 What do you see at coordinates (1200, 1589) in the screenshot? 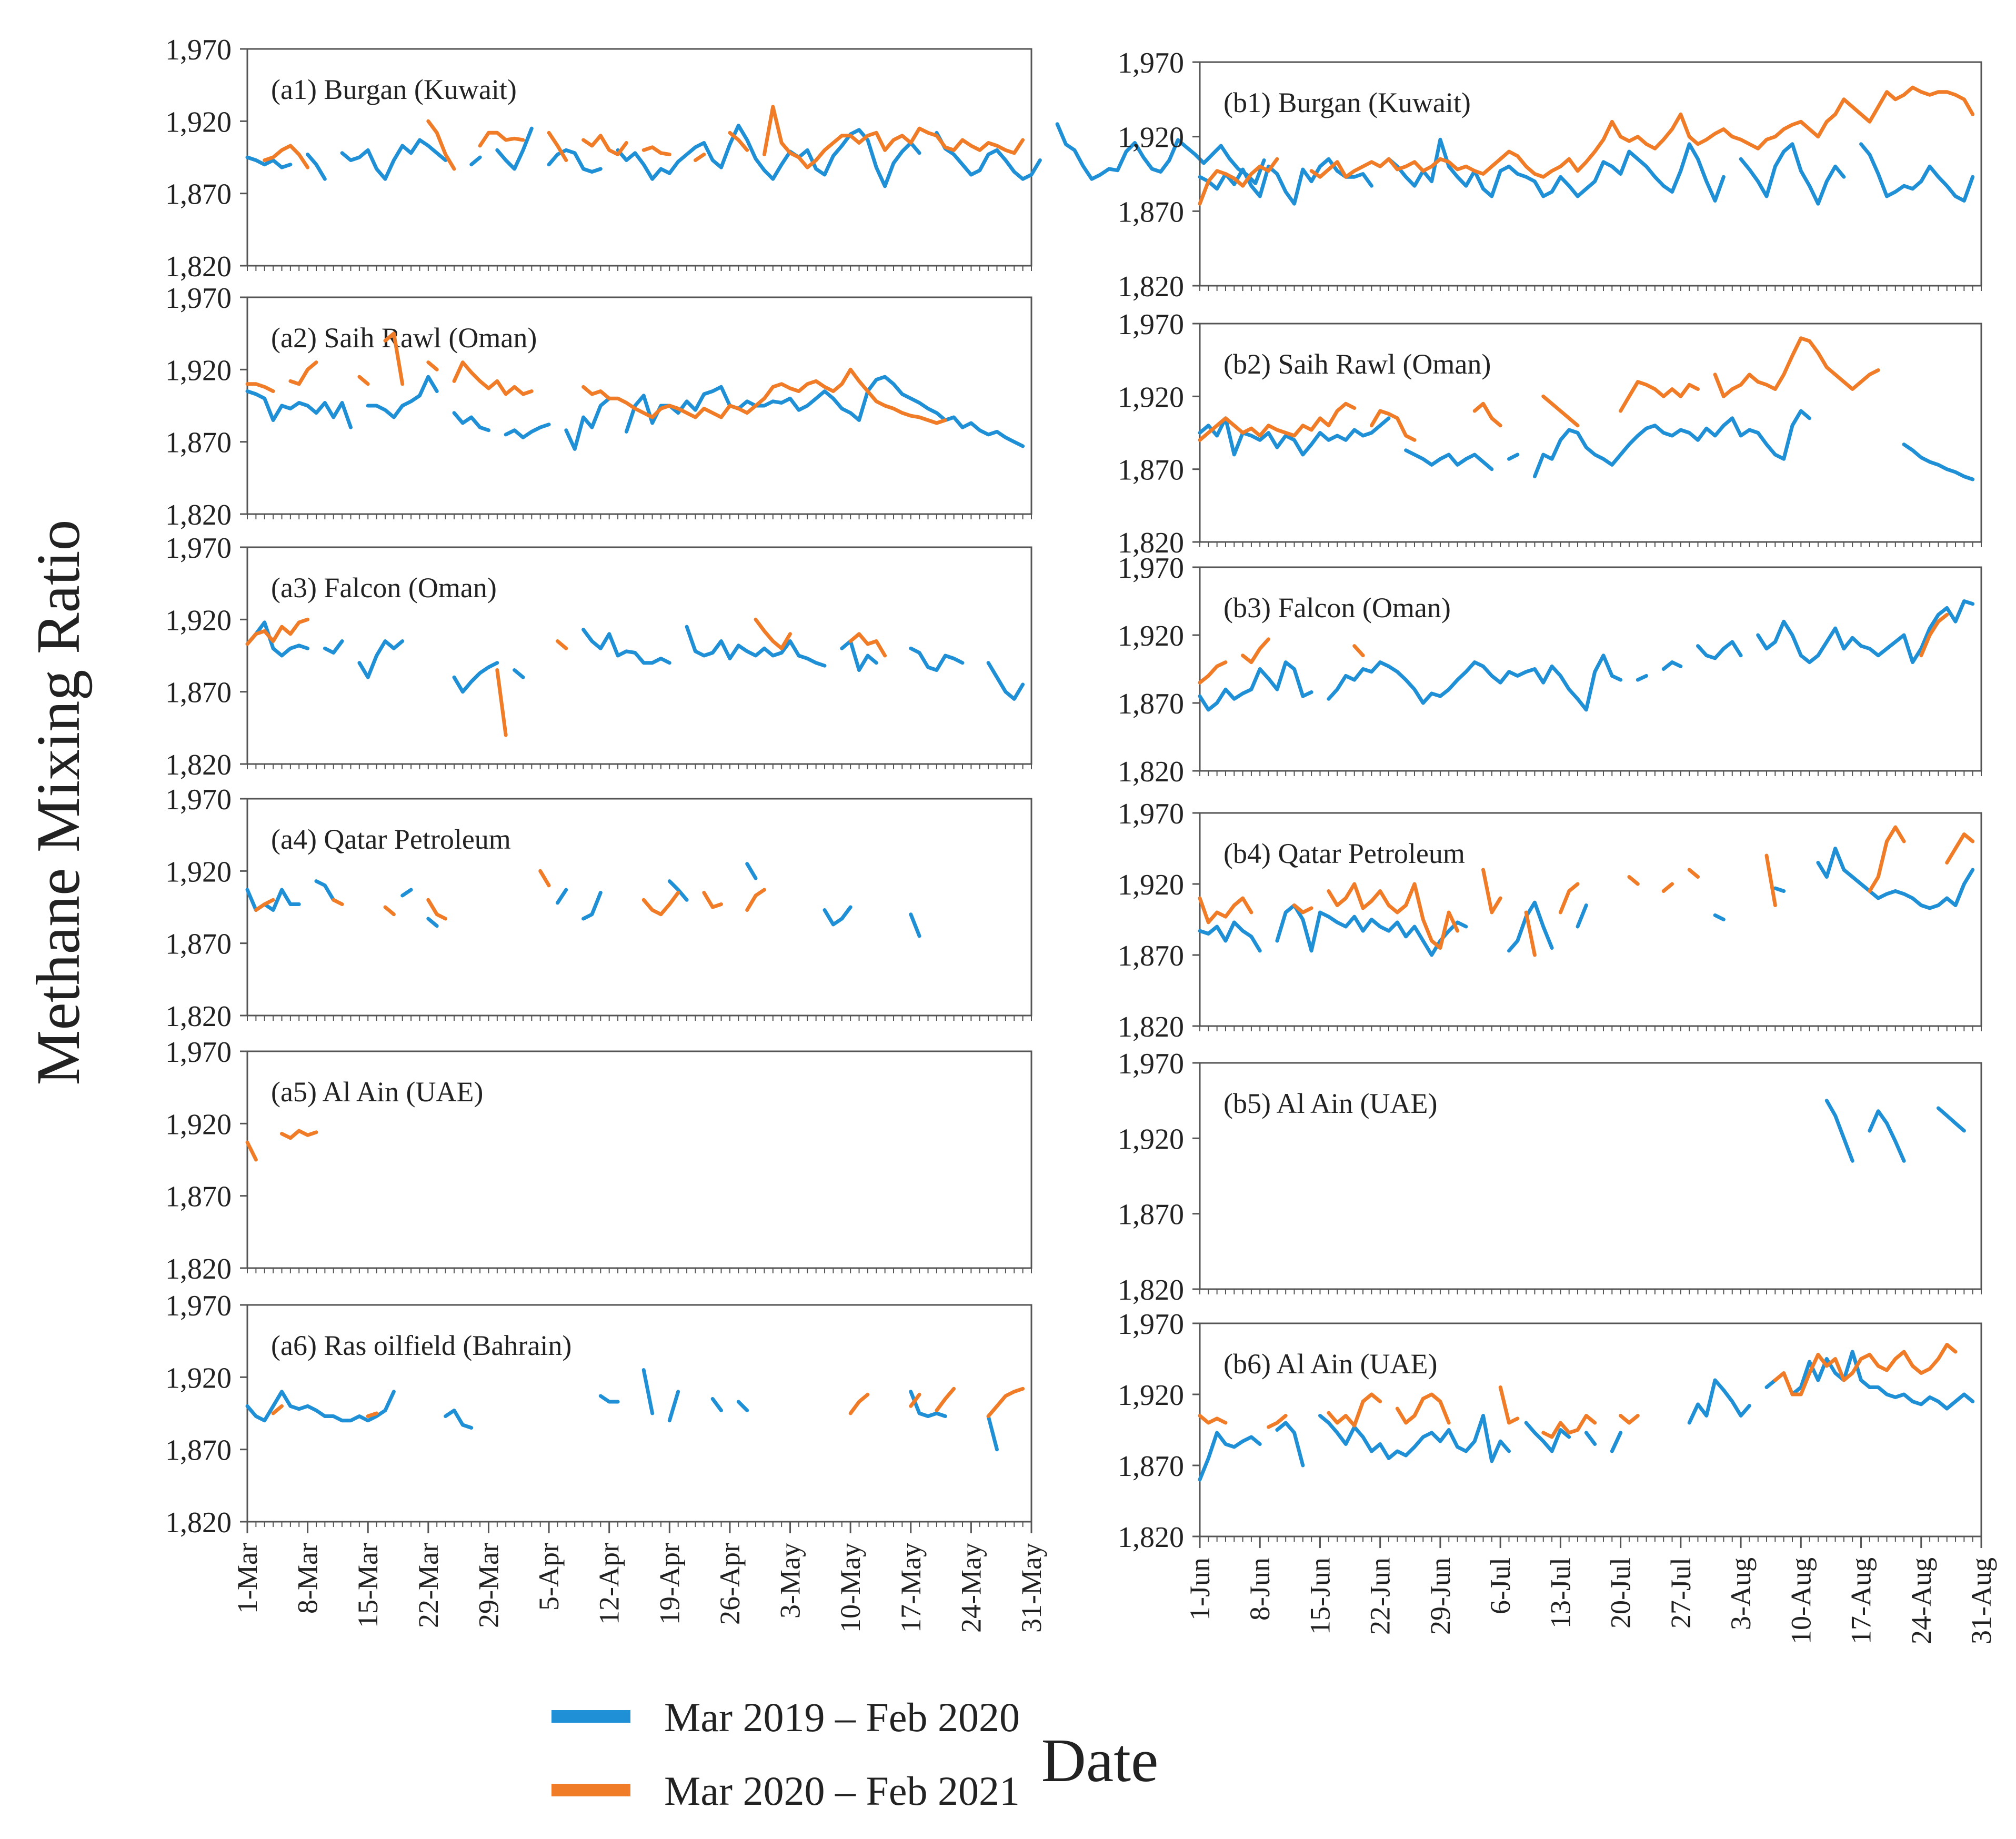
I see `x-tick-label: 1-Jun` at bounding box center [1200, 1589].